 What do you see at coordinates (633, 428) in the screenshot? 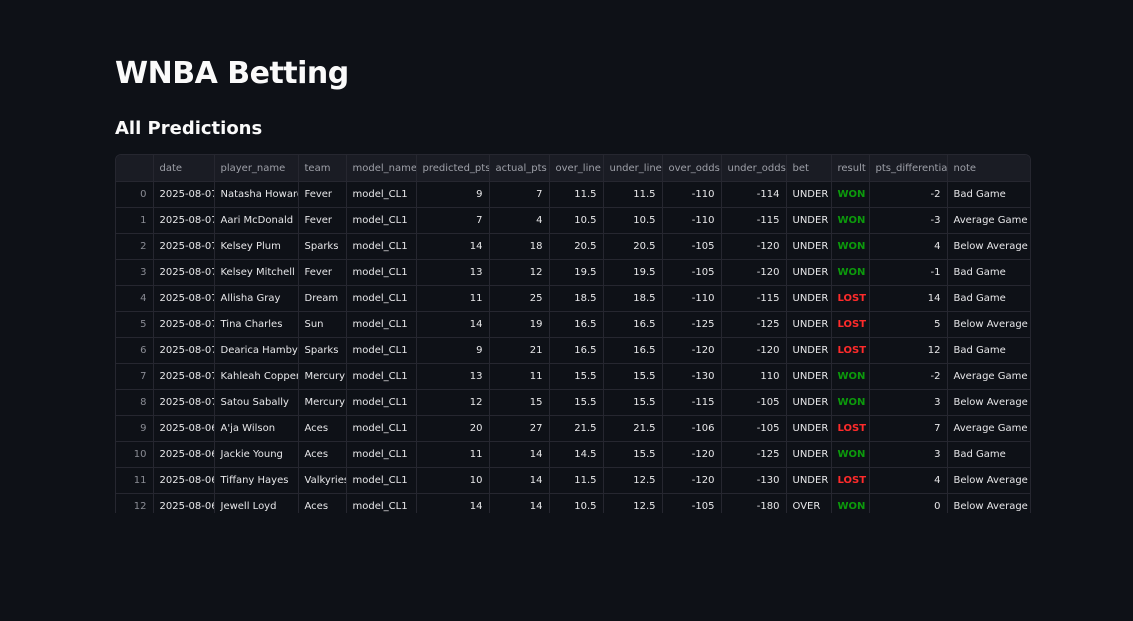
I see `cell-under_line: 21.5` at bounding box center [633, 428].